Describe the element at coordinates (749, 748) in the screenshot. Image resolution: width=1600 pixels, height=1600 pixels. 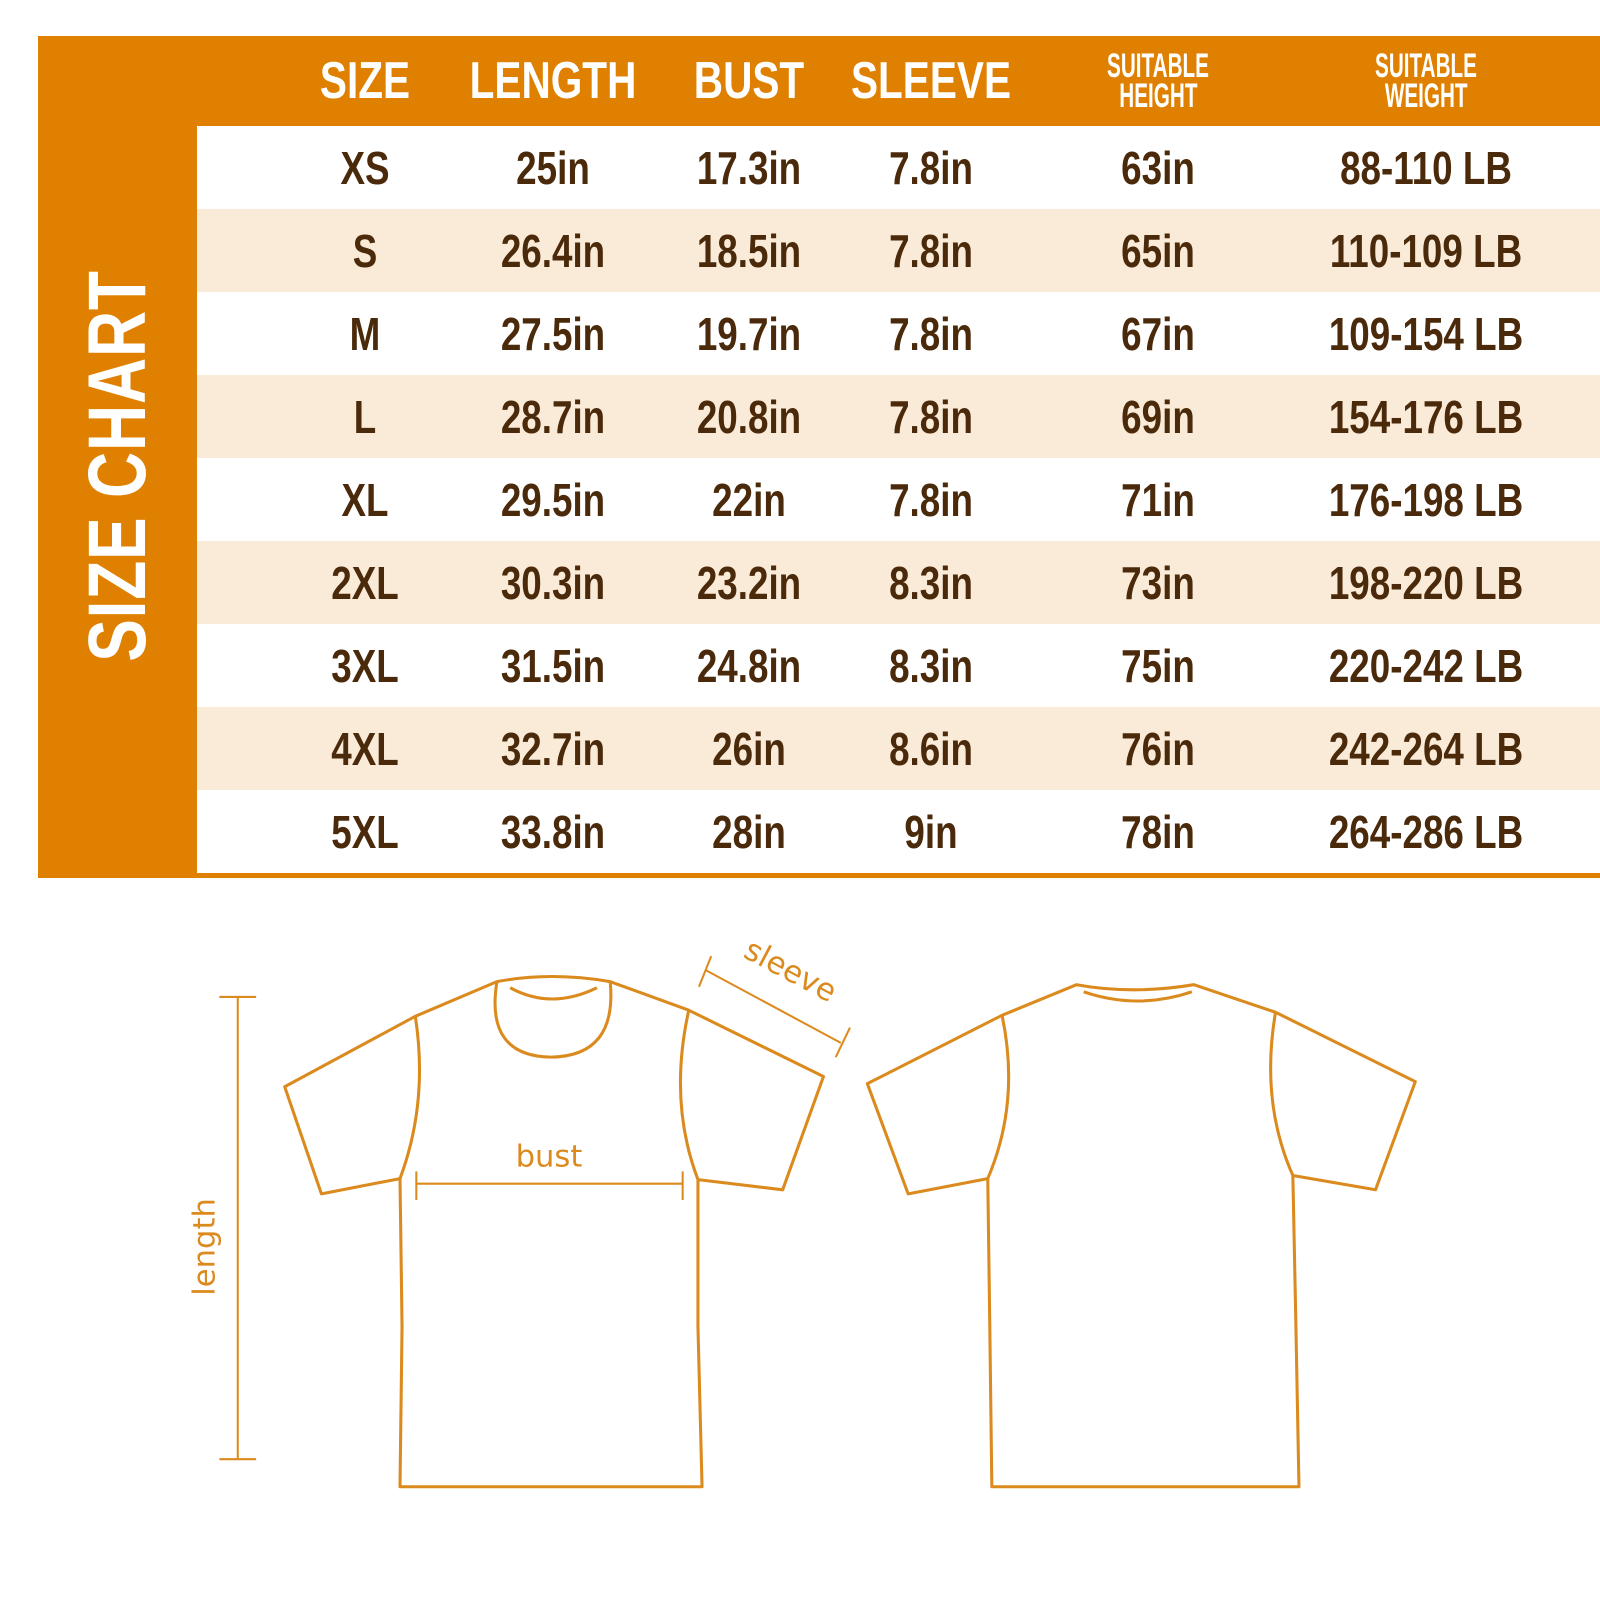
I see `cell-bust-text: 26in` at that location.